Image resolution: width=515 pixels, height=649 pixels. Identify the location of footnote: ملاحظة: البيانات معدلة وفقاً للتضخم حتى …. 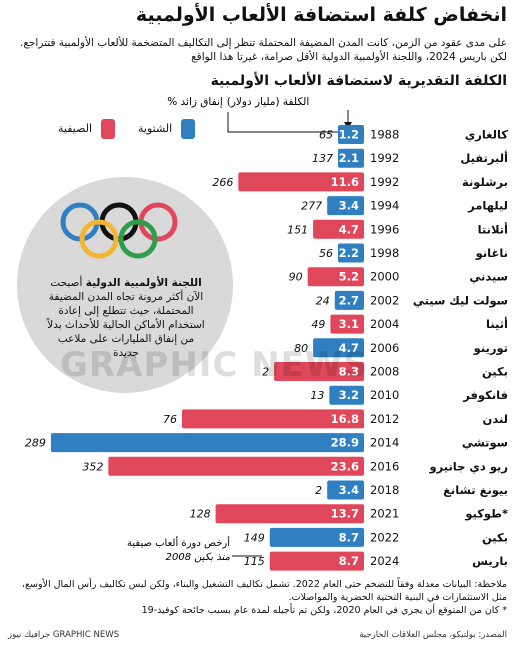
(257, 597).